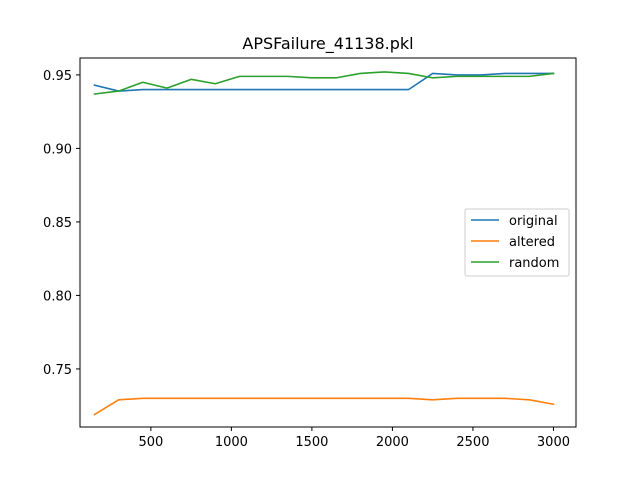 Image resolution: width=640 pixels, height=480 pixels. I want to click on x-tick-label: 2500, so click(472, 442).